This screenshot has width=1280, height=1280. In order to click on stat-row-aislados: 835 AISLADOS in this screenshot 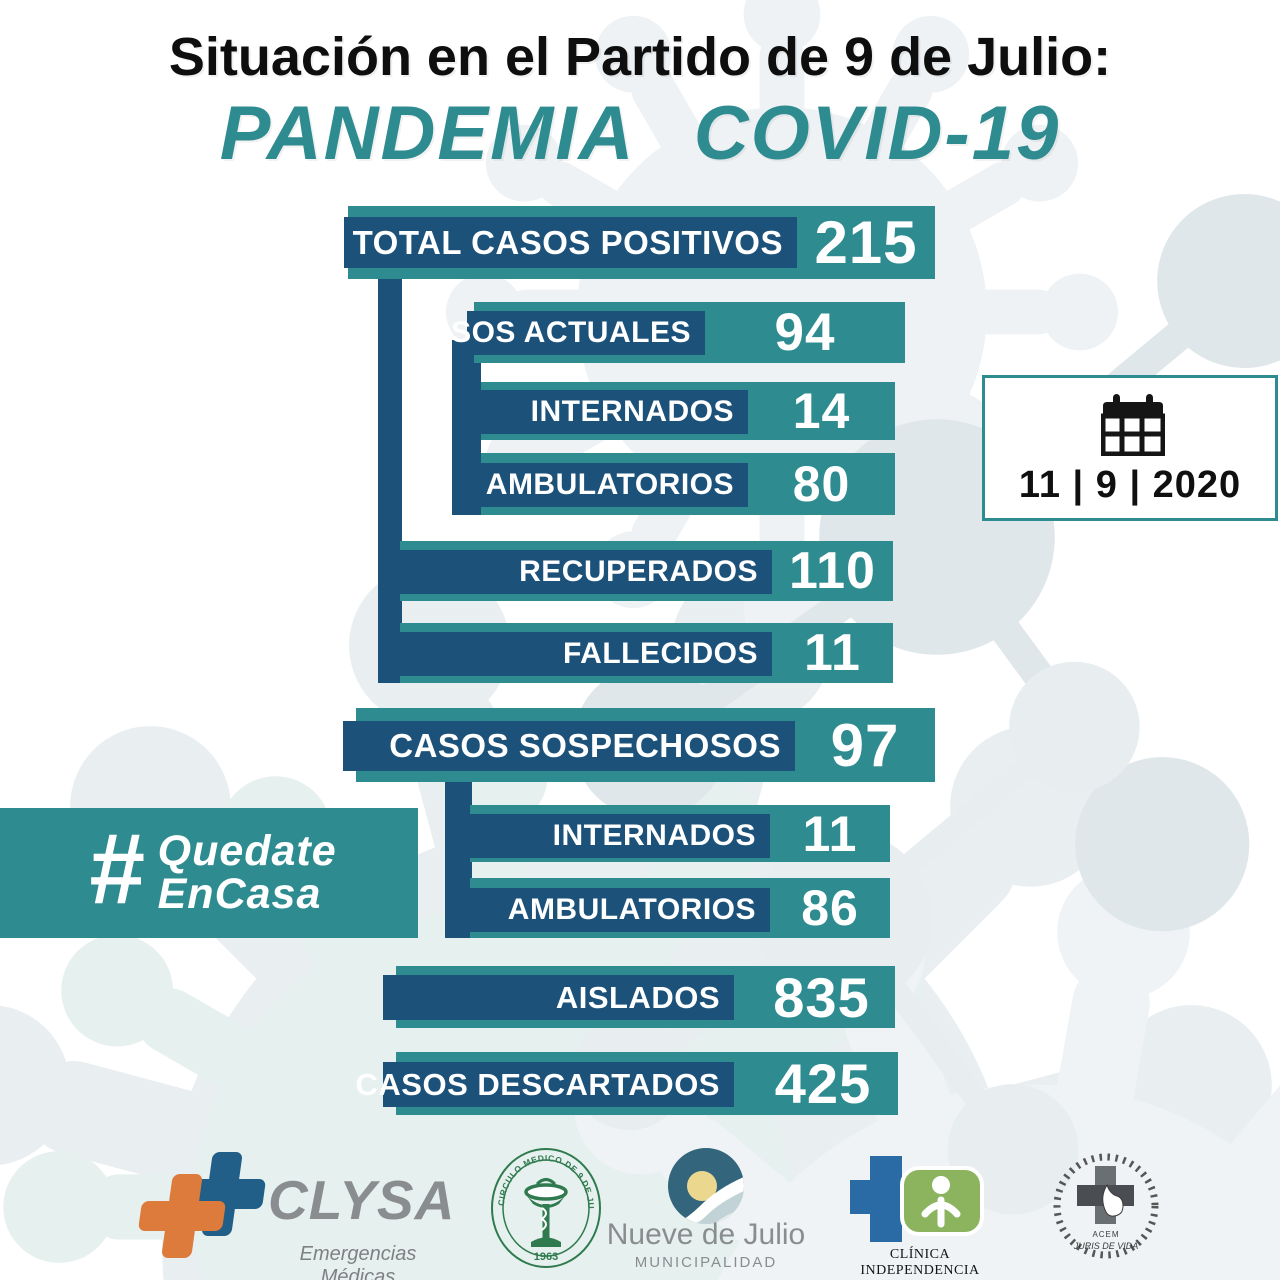, I will do `click(639, 997)`.